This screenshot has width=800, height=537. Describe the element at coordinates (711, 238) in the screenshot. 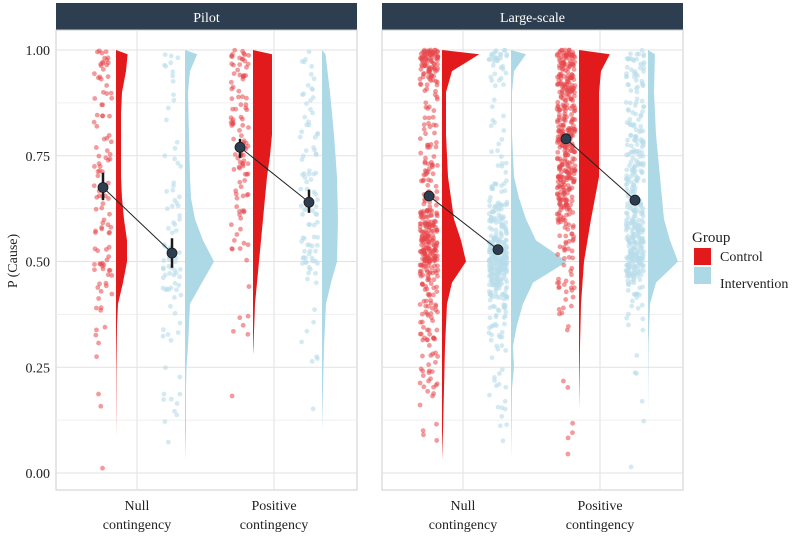

I see `legend-title: Group` at that location.